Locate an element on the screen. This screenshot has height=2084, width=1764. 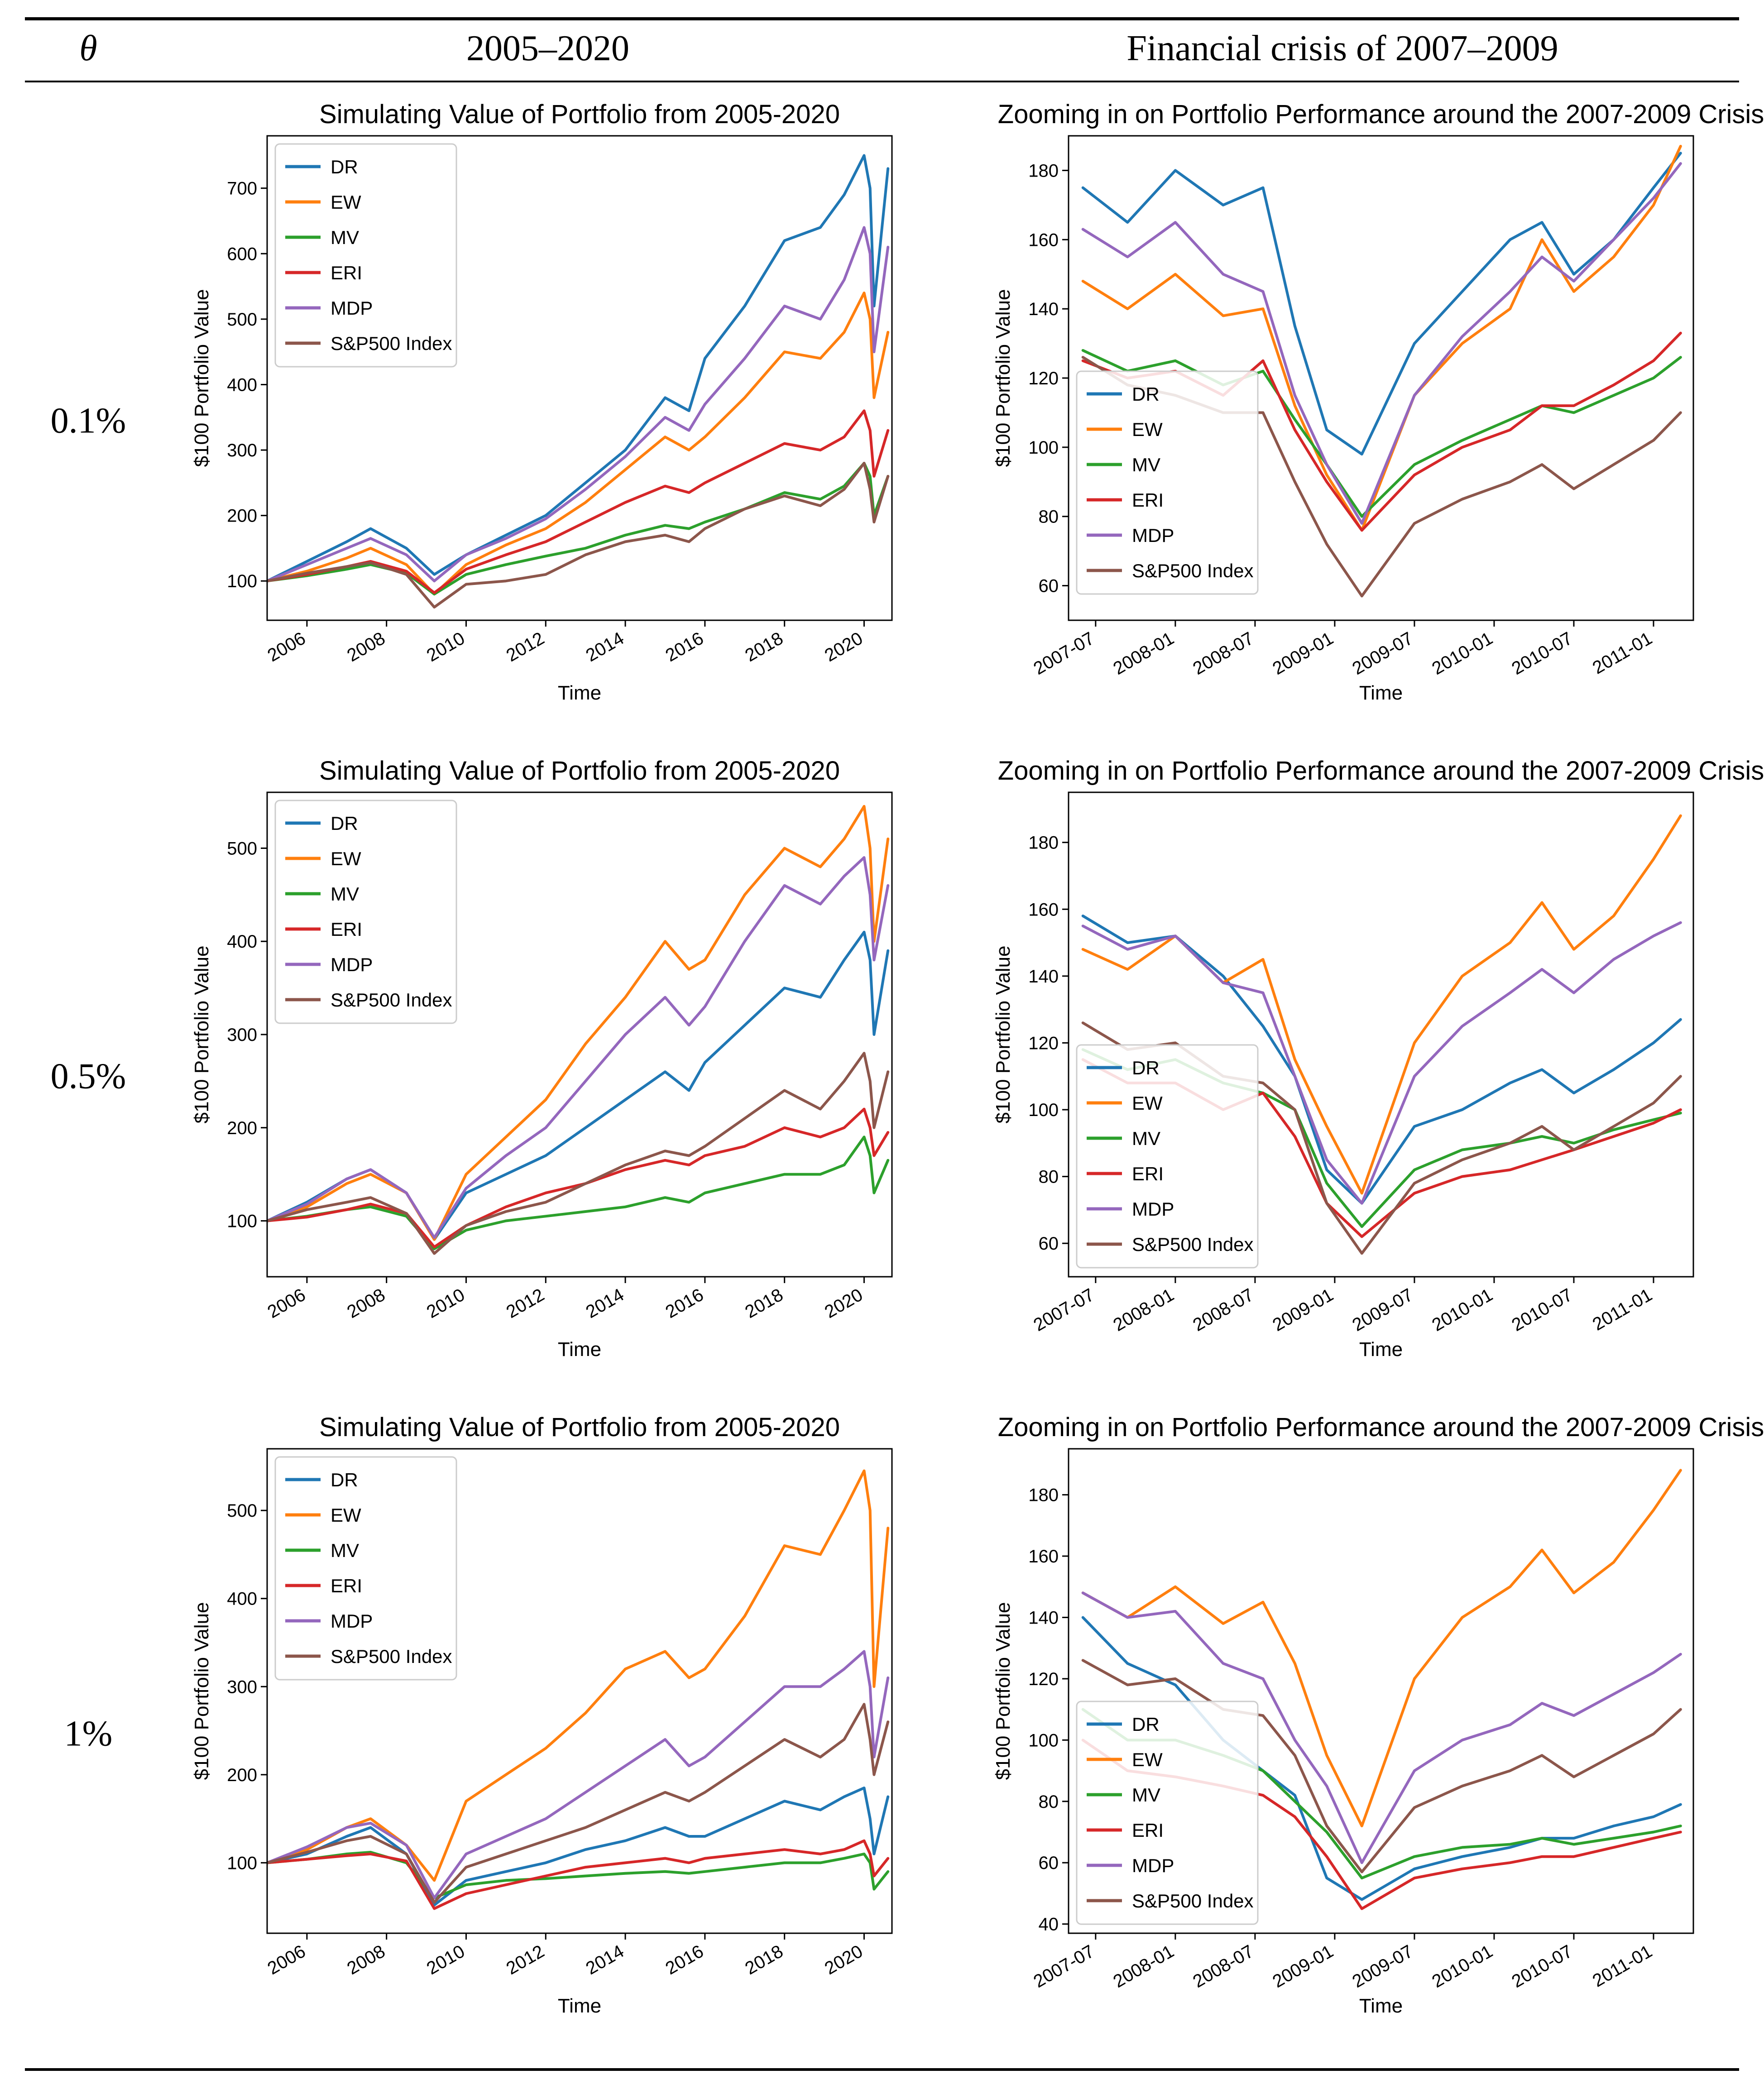
y-tick-label: 300 is located at coordinates (242, 450).